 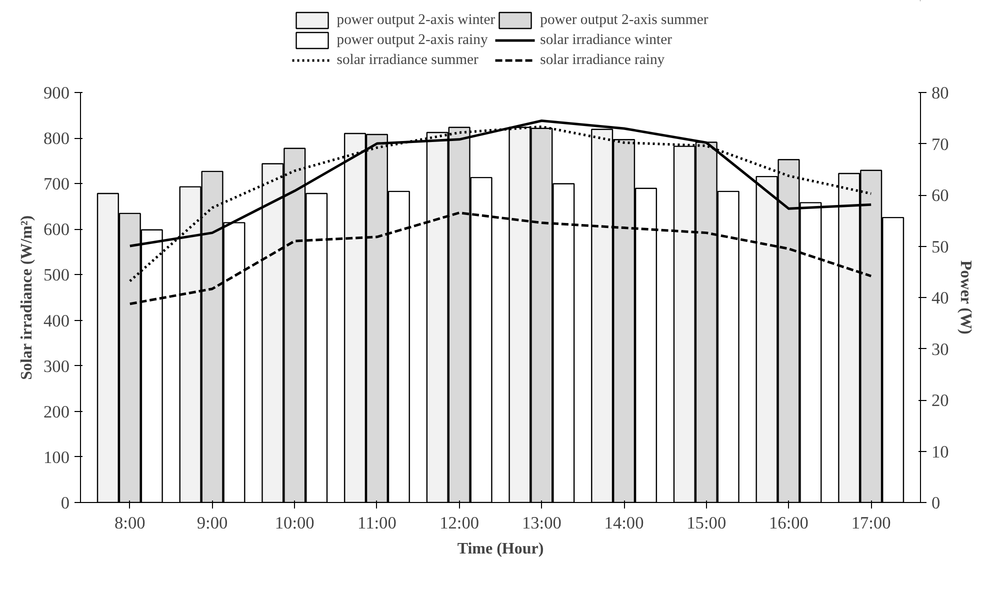 What do you see at coordinates (500, 549) in the screenshot?
I see `x-axis-title: Time (Hour)` at bounding box center [500, 549].